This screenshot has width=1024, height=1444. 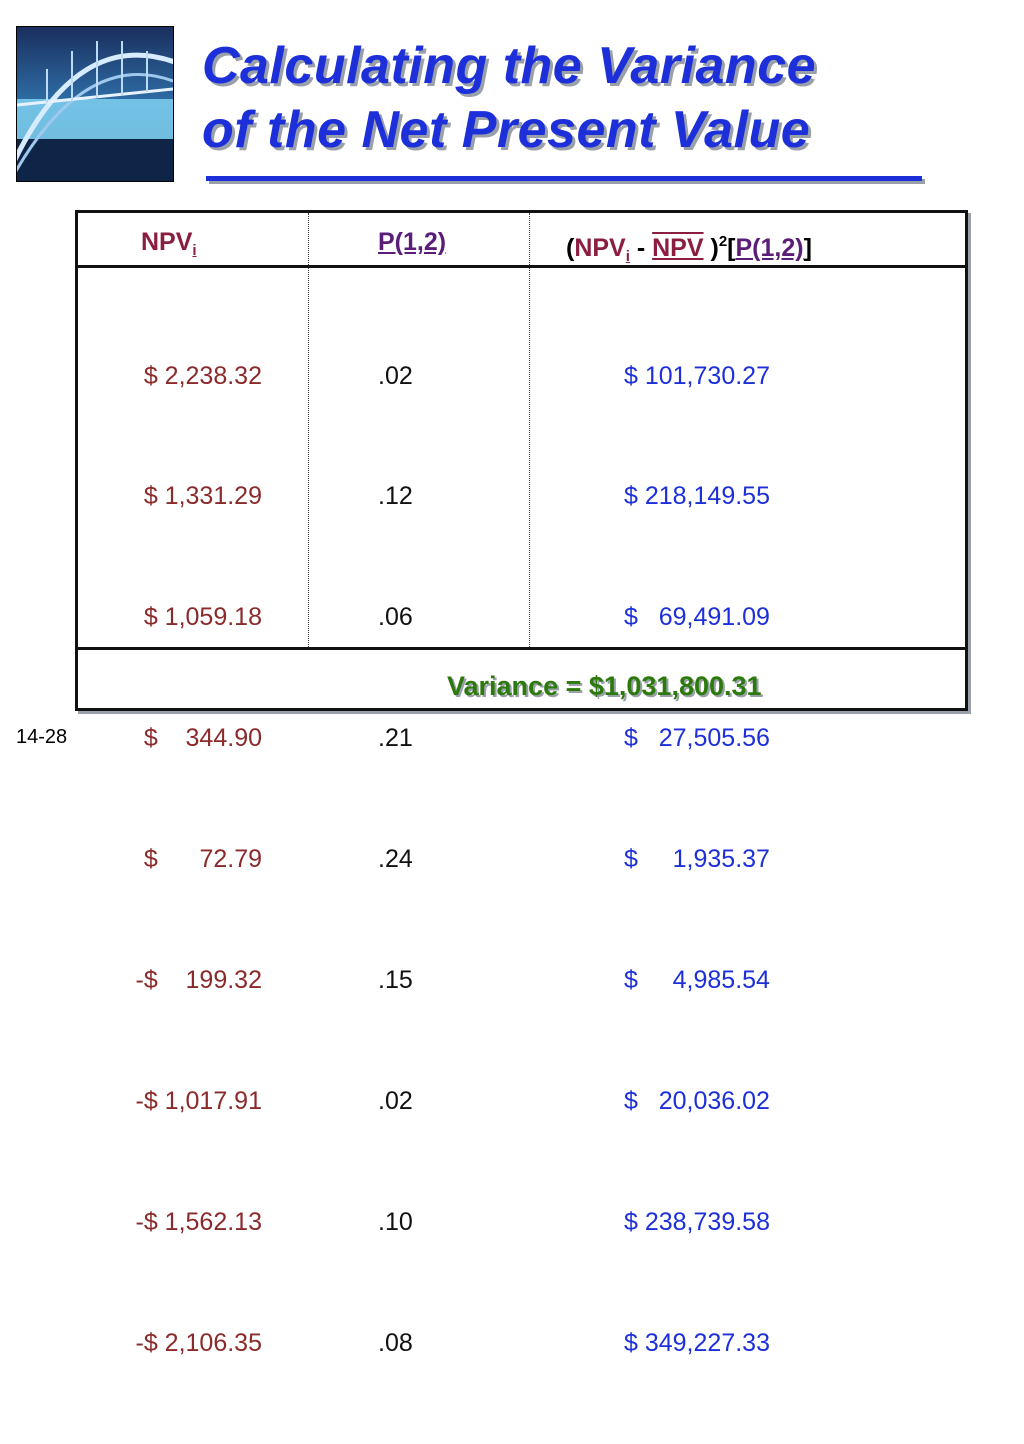 I want to click on title-line-2: of the Net Present Value, so click(x=506, y=130).